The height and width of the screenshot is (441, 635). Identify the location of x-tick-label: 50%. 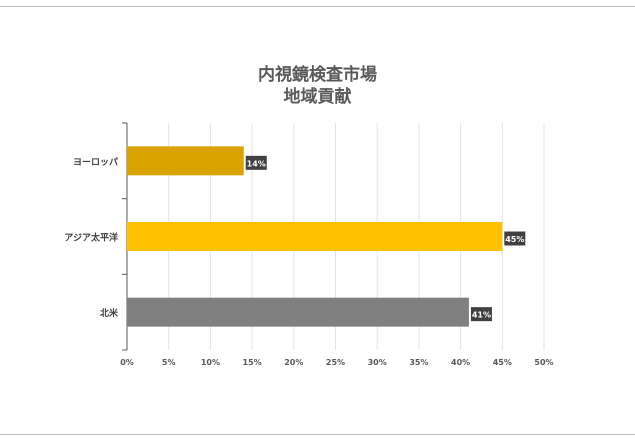
(543, 362).